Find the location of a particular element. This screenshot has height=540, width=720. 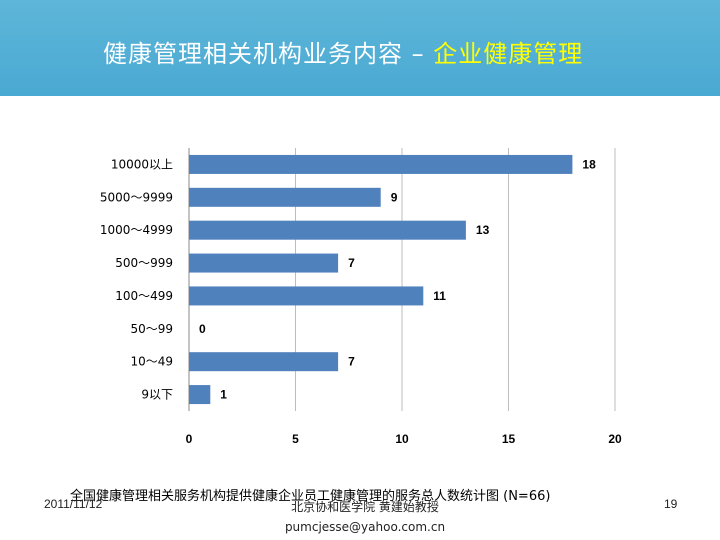

data-label: 9 is located at coordinates (394, 197).